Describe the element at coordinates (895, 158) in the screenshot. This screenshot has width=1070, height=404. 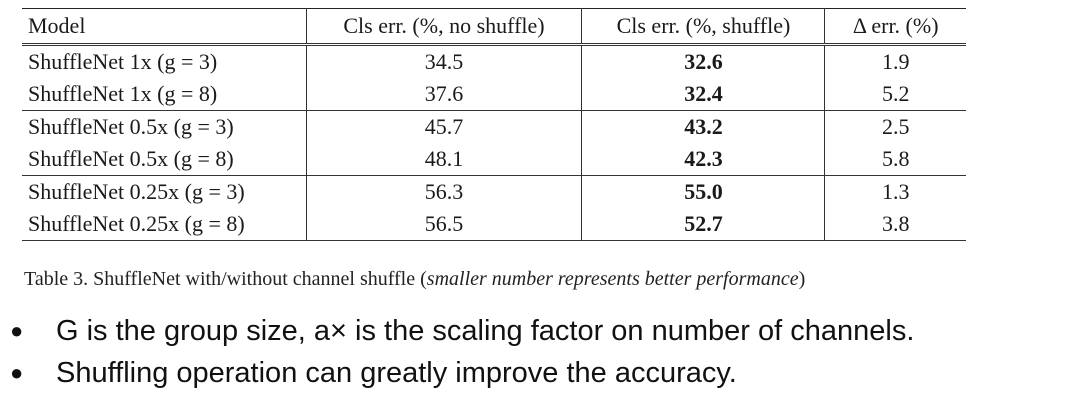
I see `cell-delta-error: 5.8` at that location.